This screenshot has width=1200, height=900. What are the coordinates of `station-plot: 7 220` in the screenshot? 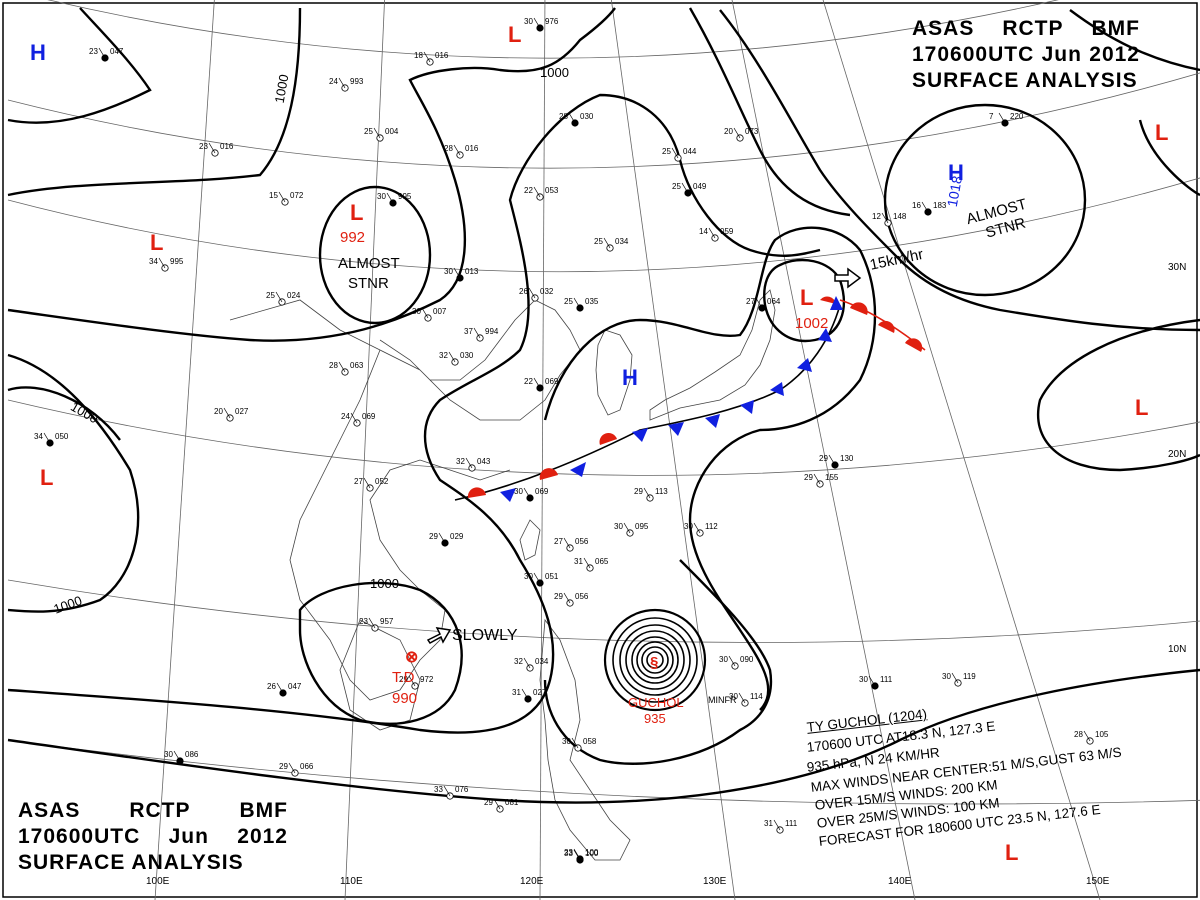 It's located at (1006, 119).